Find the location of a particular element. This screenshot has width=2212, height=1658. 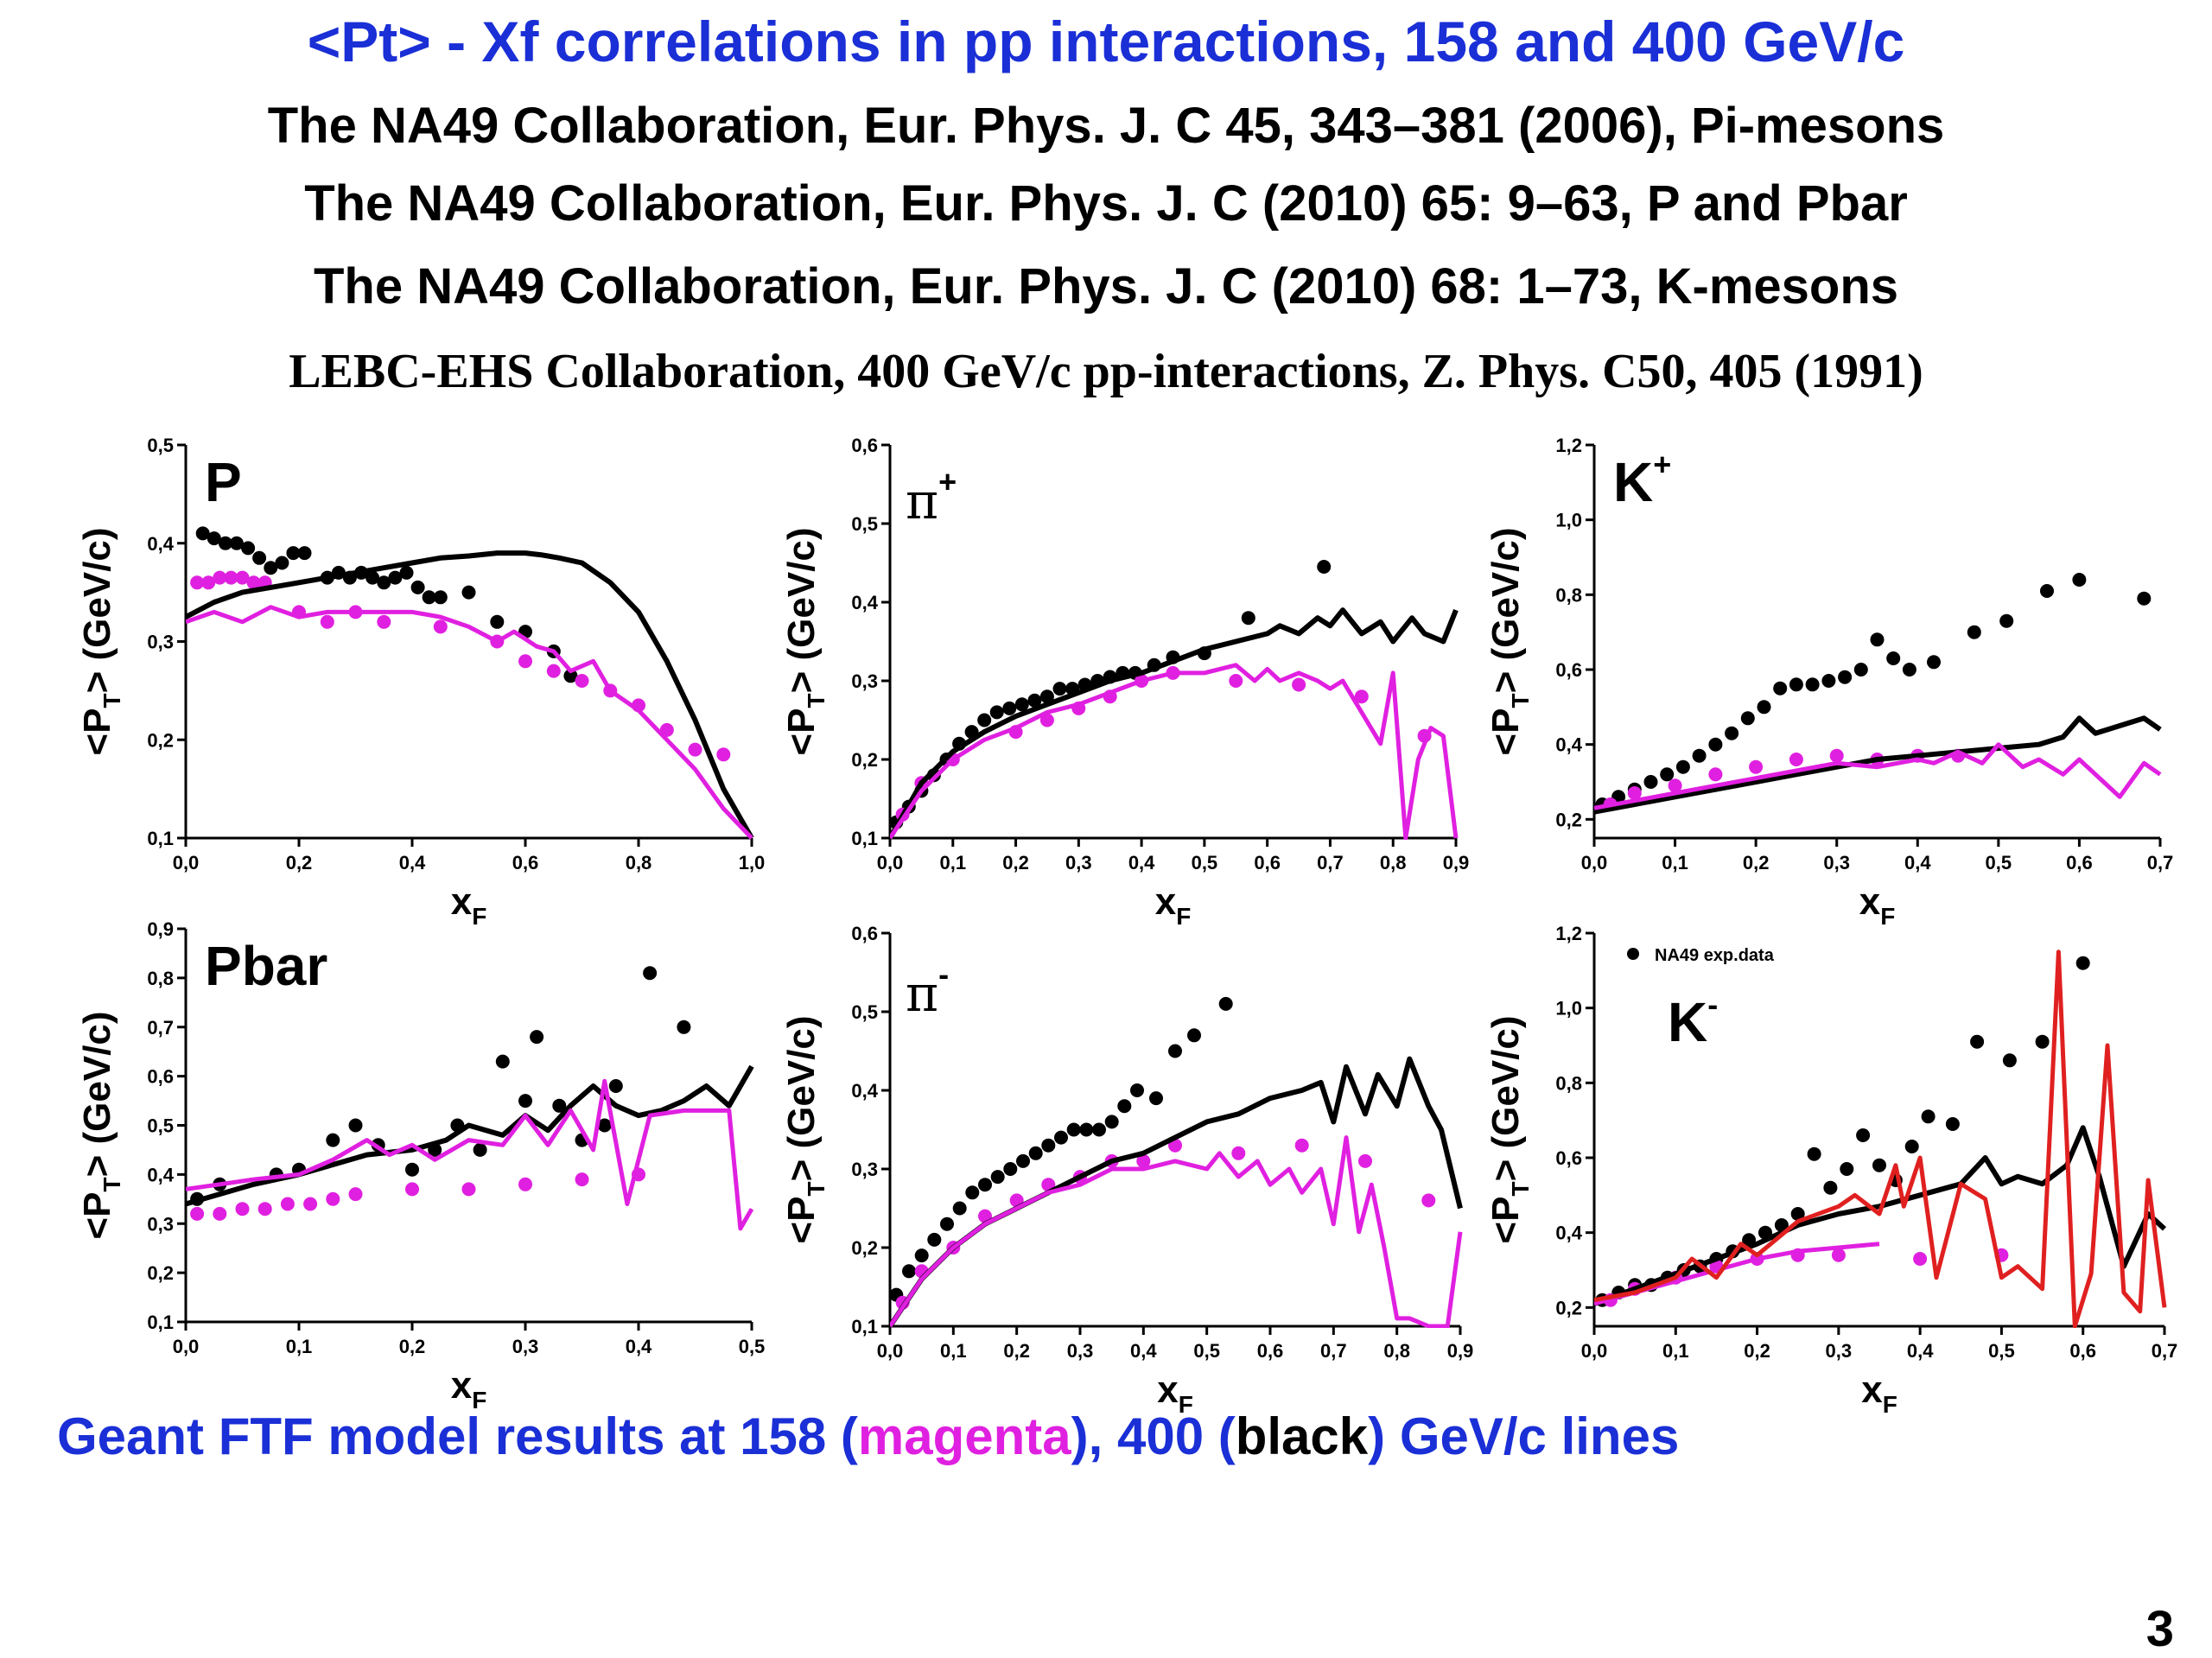

panel-label: π- is located at coordinates (928, 989).